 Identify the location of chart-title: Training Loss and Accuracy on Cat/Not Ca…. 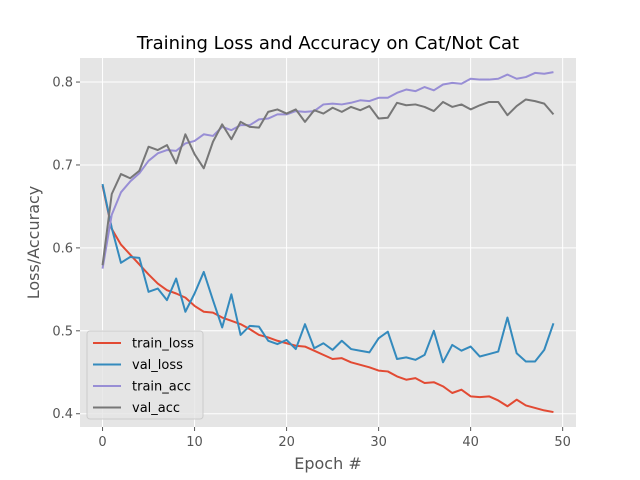
(327, 43).